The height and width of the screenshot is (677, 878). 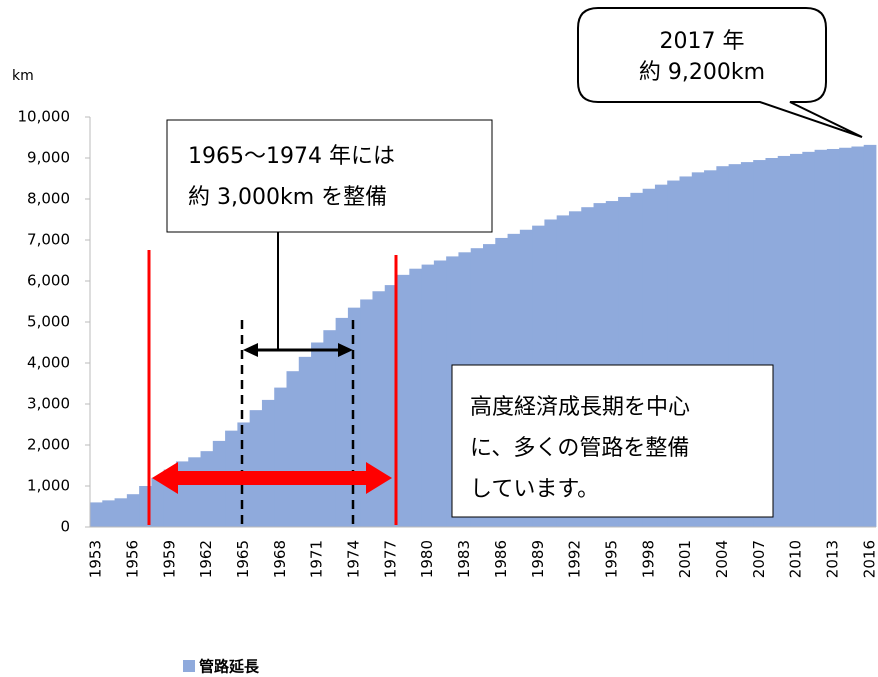 What do you see at coordinates (132, 559) in the screenshot?
I see `x-tick-label: 1956` at bounding box center [132, 559].